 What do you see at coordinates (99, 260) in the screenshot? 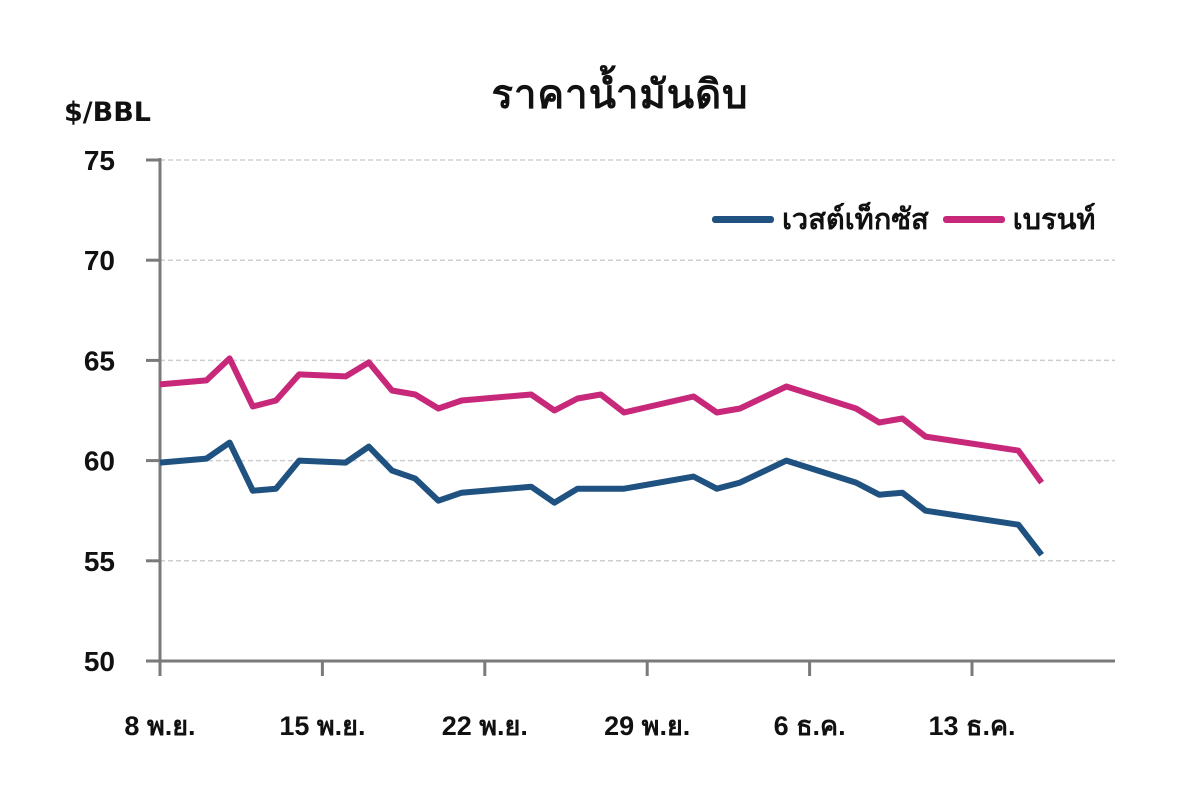
I see `y-tick-label: 70` at bounding box center [99, 260].